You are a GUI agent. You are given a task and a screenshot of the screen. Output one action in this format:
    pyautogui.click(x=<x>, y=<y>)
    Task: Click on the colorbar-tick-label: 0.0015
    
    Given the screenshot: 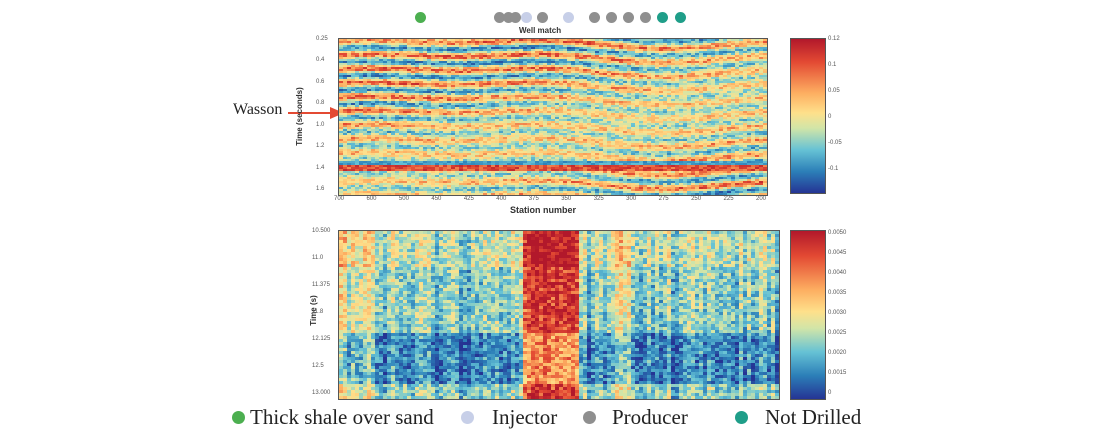 What is the action you would take?
    pyautogui.click(x=837, y=373)
    